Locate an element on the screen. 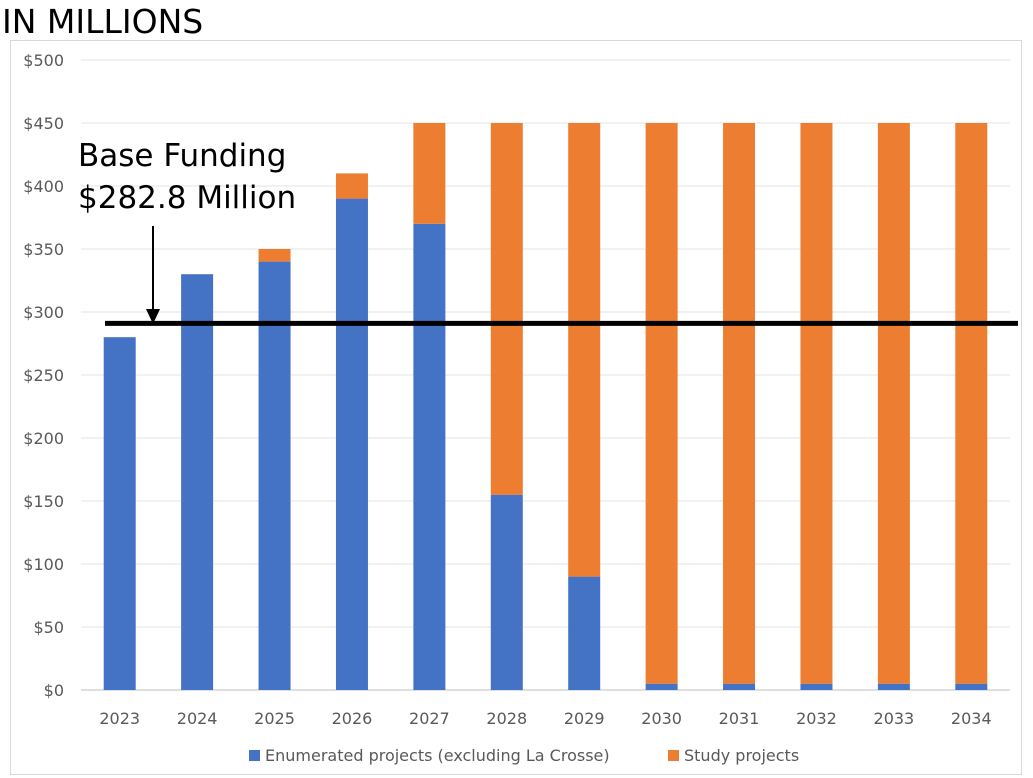 The height and width of the screenshot is (778, 1033). y-tick-label: $0 is located at coordinates (54, 690).